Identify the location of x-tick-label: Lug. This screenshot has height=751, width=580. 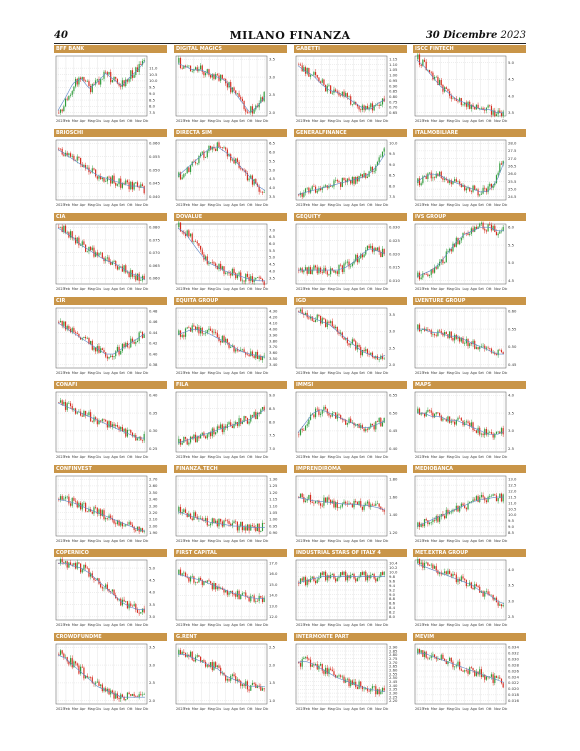
(346, 373).